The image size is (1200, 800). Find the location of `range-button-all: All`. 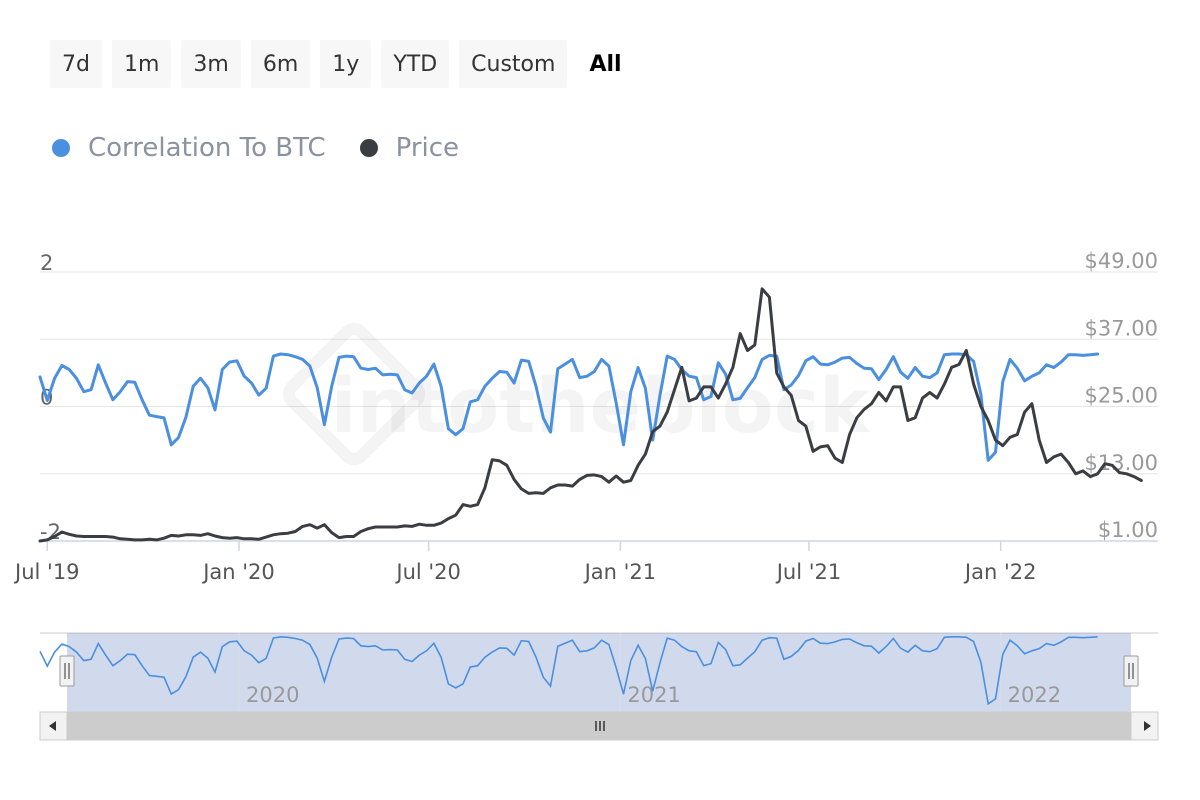

range-button-all: All is located at coordinates (605, 64).